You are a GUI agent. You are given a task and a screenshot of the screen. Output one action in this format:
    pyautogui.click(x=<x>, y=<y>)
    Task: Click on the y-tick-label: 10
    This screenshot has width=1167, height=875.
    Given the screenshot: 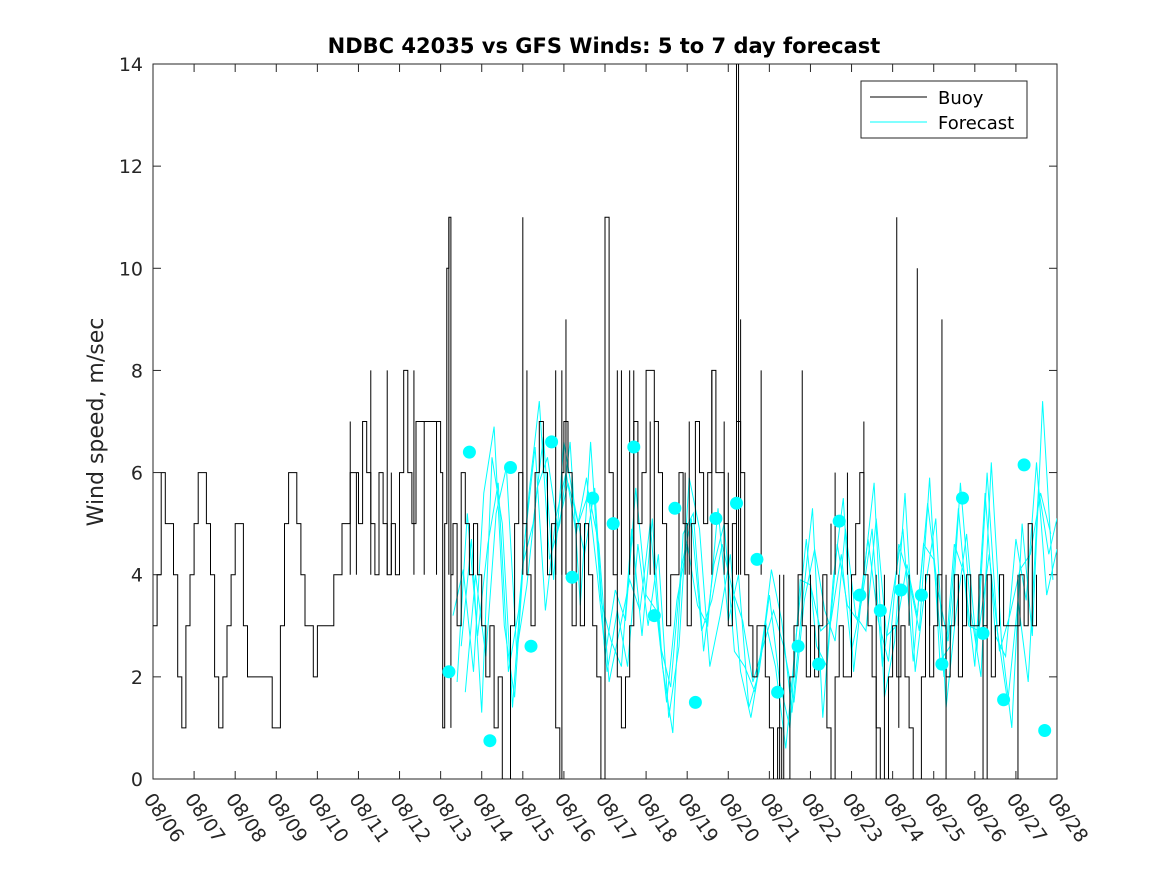 What is the action you would take?
    pyautogui.click(x=131, y=269)
    